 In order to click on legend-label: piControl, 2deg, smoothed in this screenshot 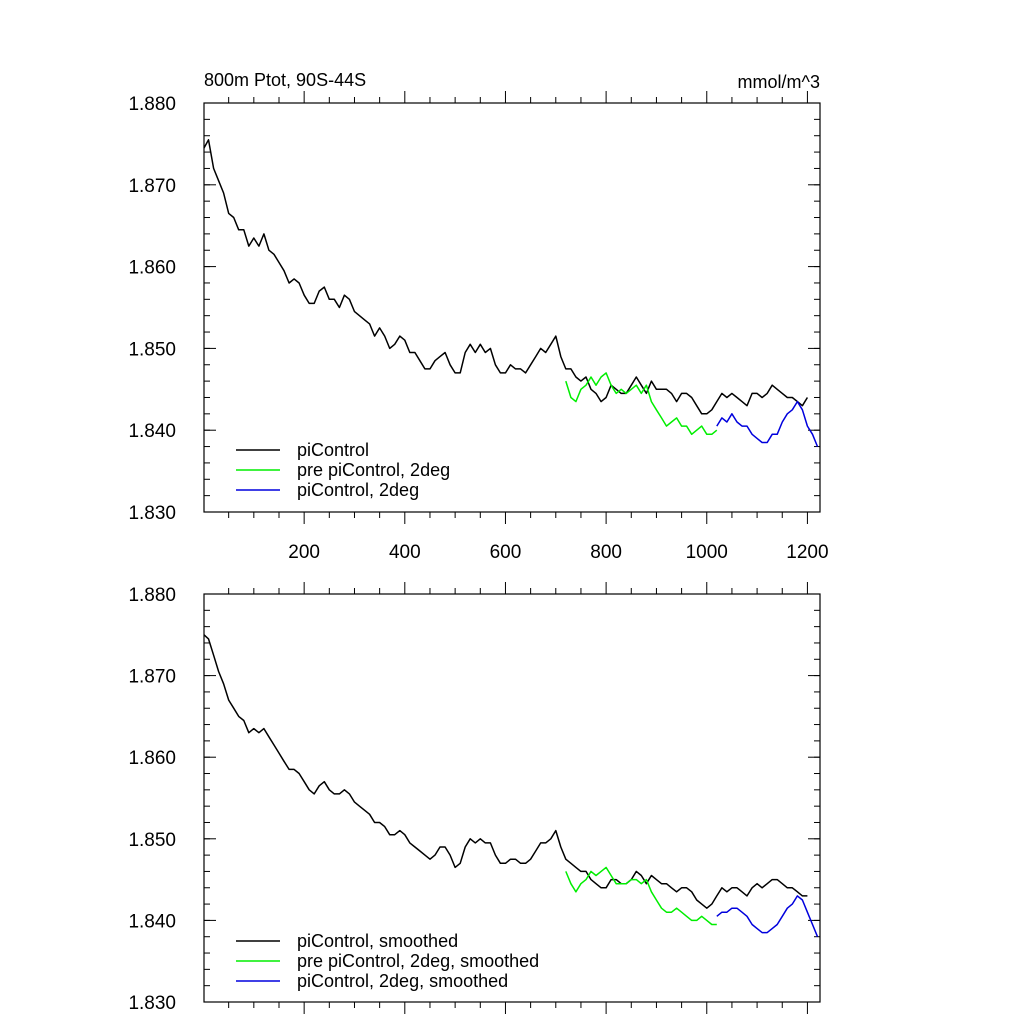, I will do `click(402, 981)`.